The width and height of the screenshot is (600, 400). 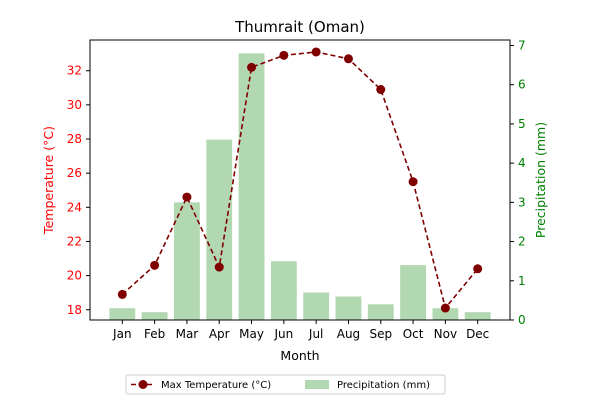 I want to click on x-tick-label: Nov, so click(x=445, y=334).